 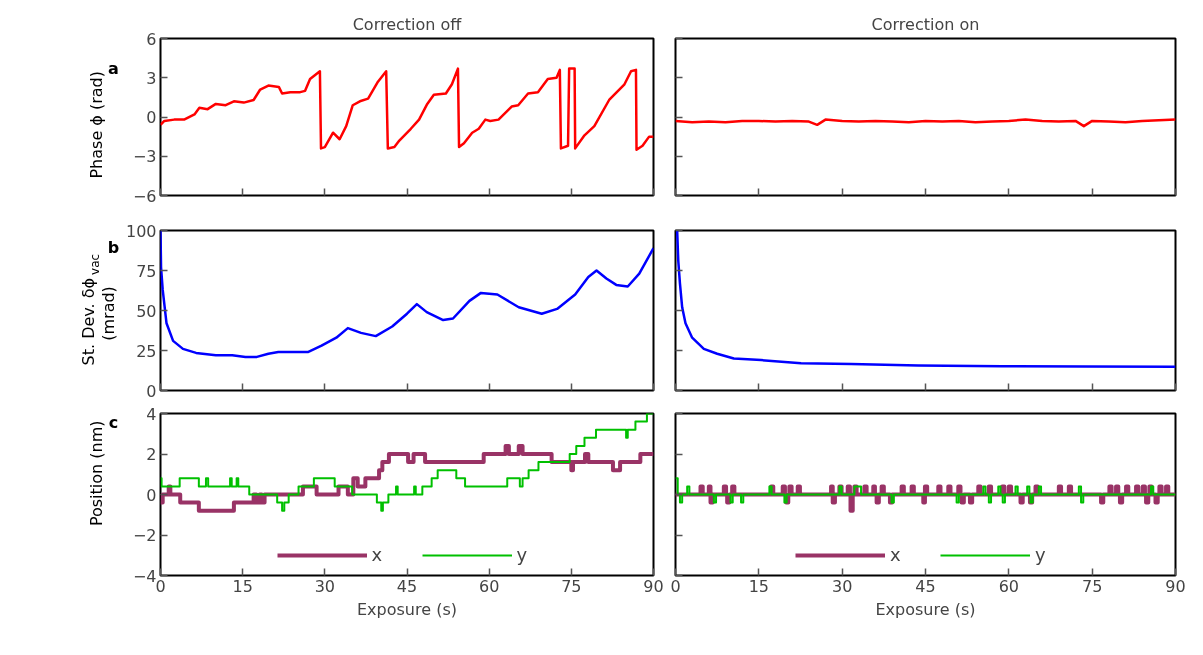 What do you see at coordinates (144, 535) in the screenshot?
I see `y-tick-label: −2` at bounding box center [144, 535].